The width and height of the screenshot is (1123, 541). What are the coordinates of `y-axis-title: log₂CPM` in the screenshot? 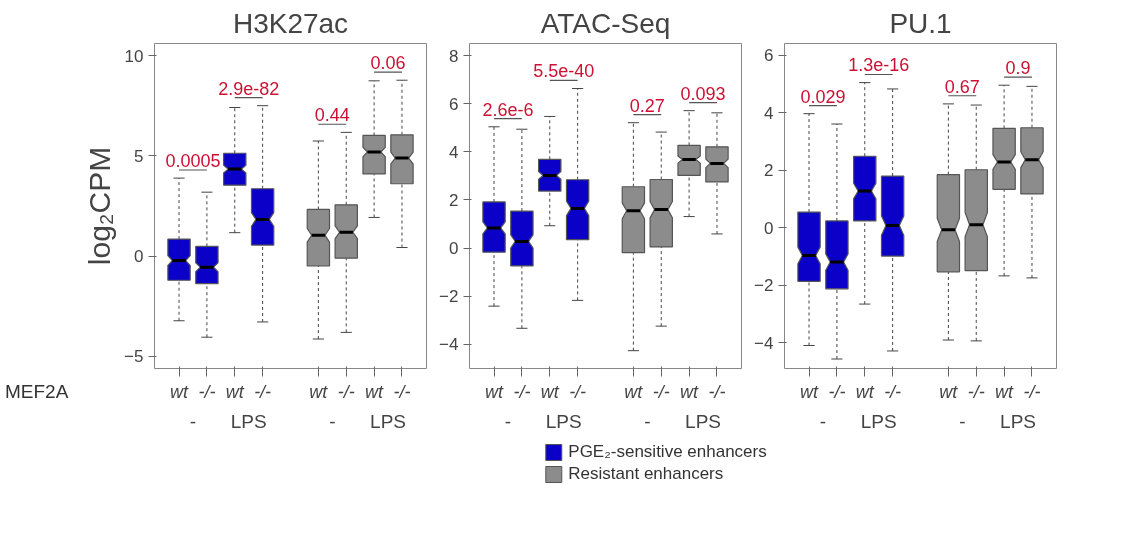 It's located at (100, 206).